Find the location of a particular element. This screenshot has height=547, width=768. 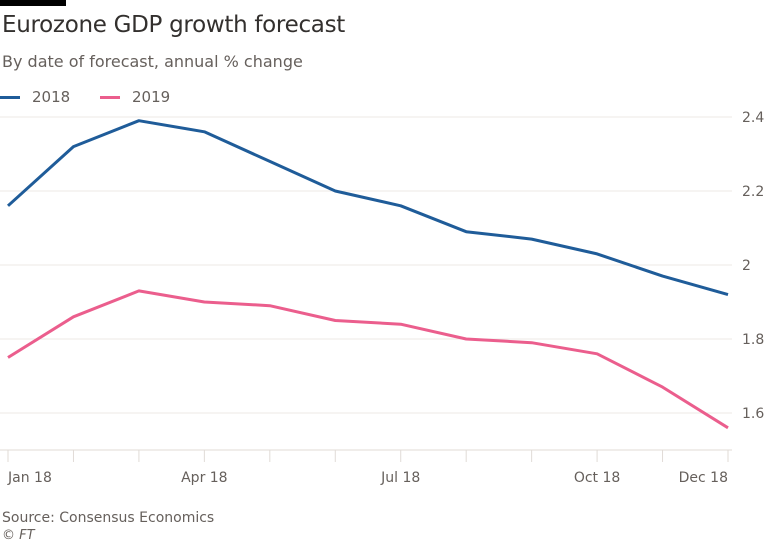

x-tick-label: Dec 18 is located at coordinates (703, 478).